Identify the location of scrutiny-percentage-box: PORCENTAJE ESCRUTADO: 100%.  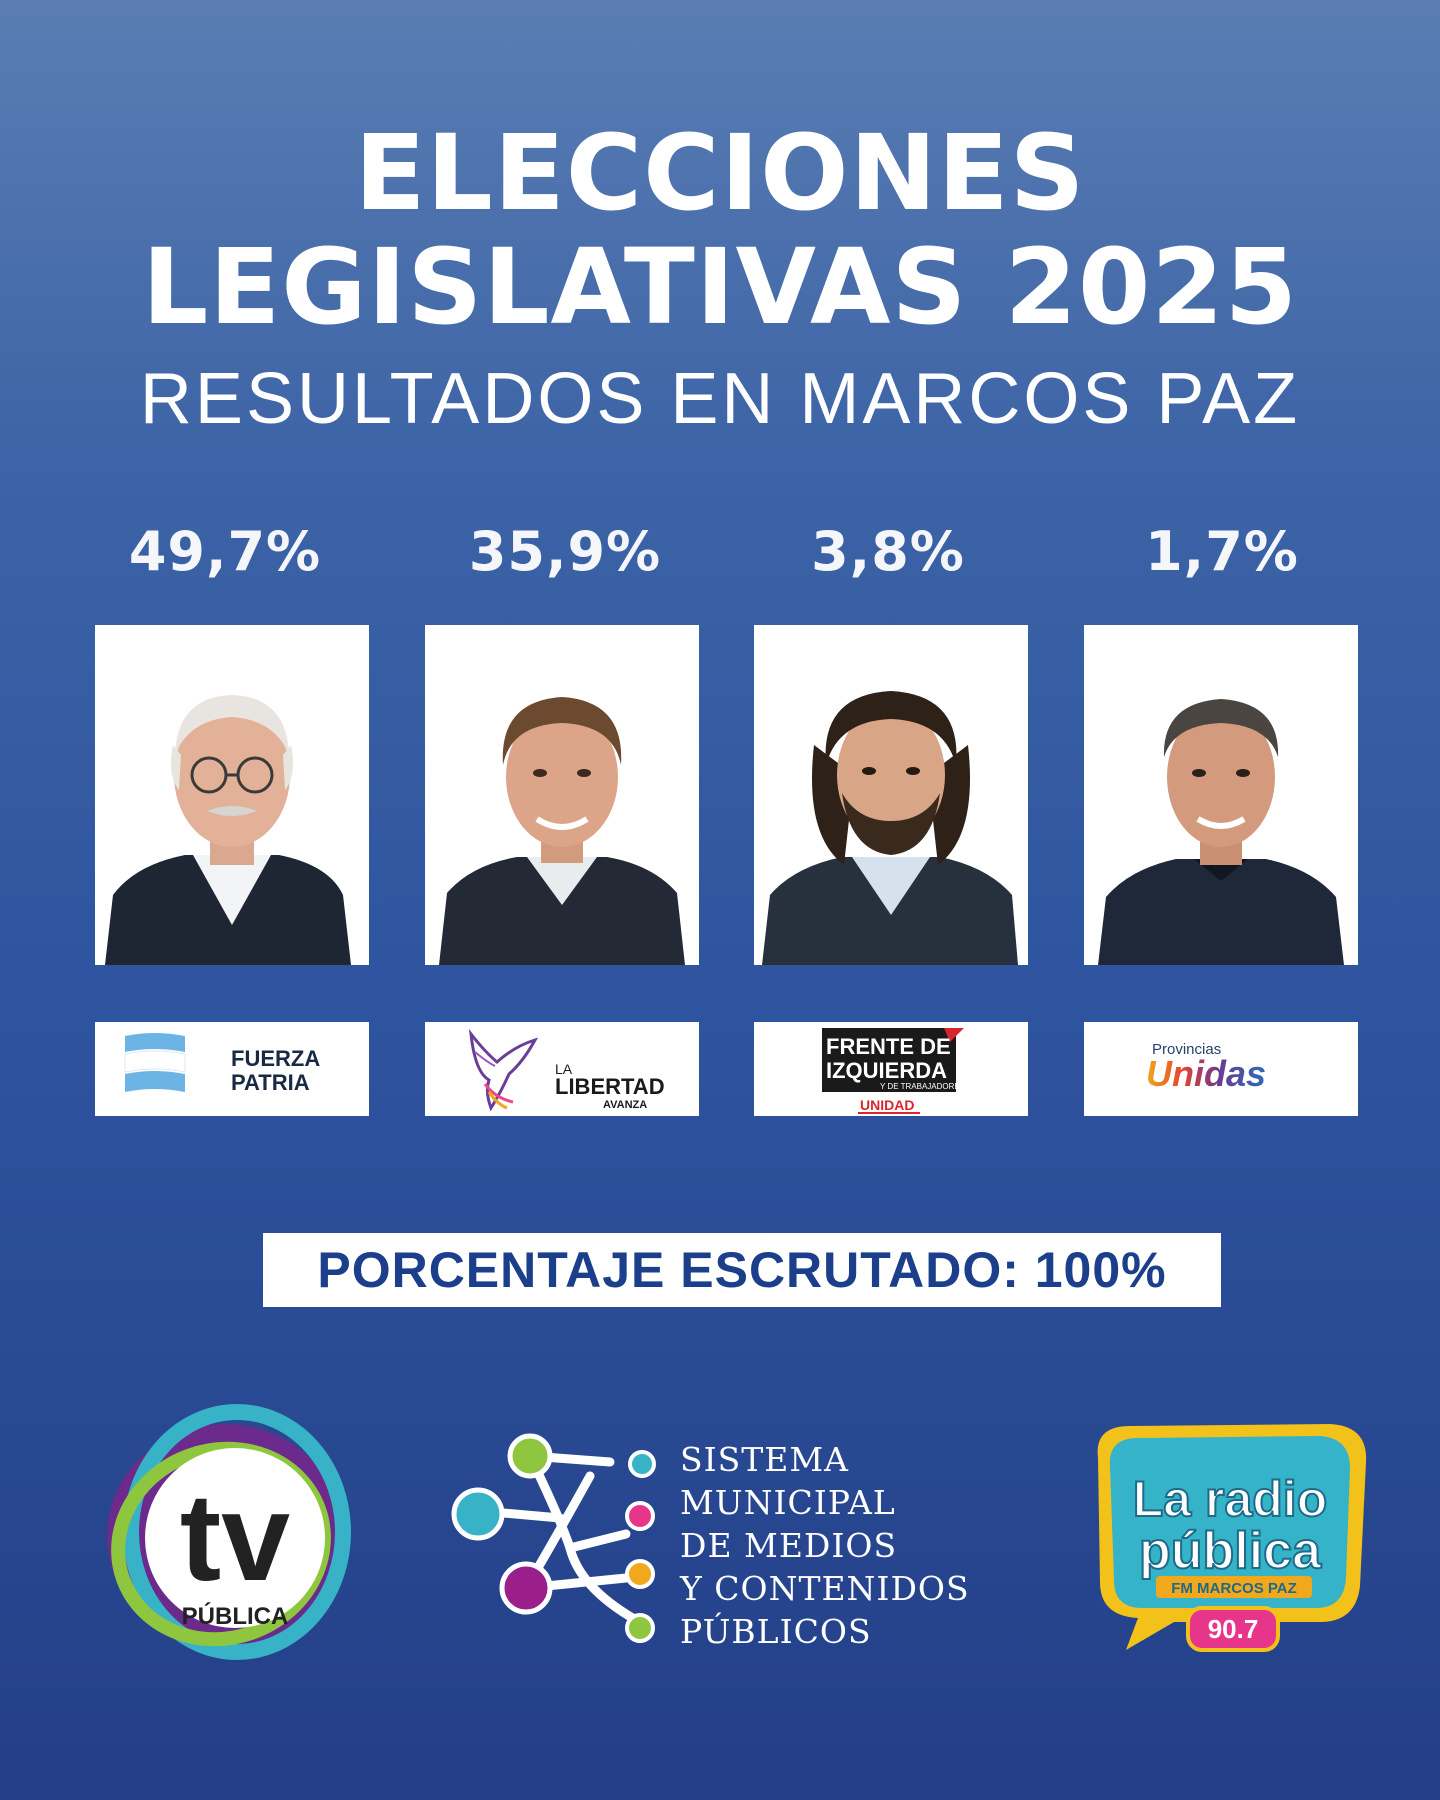
(742, 1270).